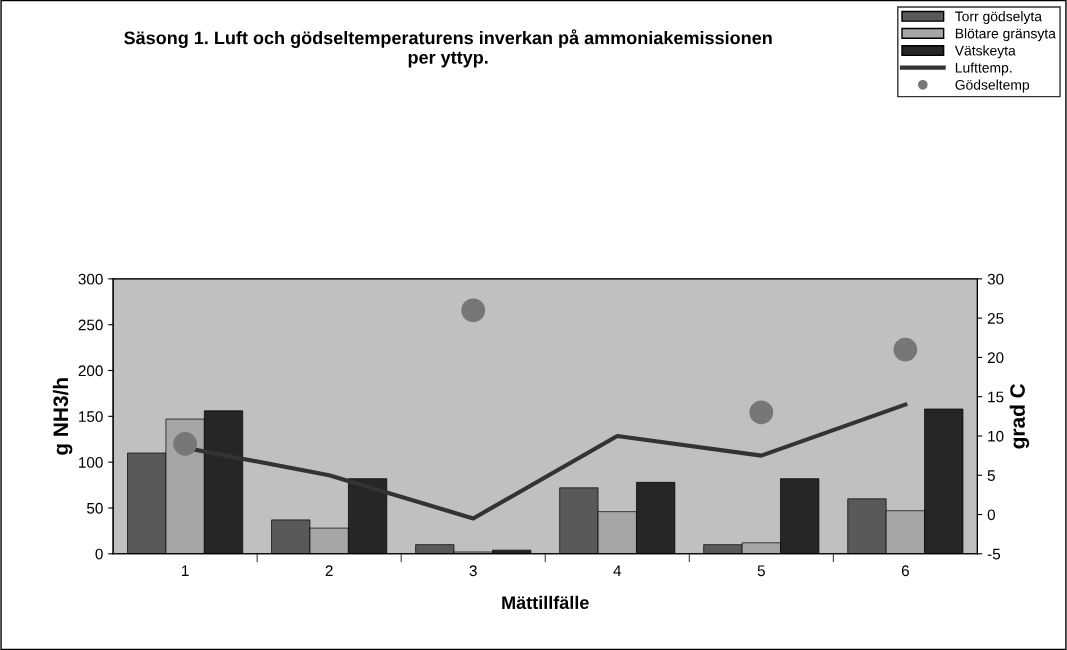 The height and width of the screenshot is (650, 1067). I want to click on x-tick-label: 2, so click(329, 570).